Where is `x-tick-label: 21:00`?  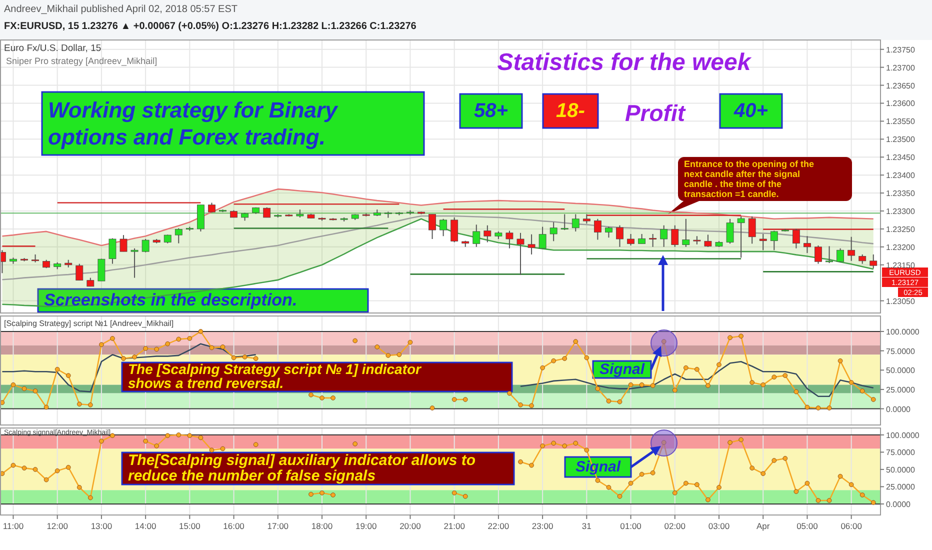
x-tick-label: 21:00 is located at coordinates (455, 526).